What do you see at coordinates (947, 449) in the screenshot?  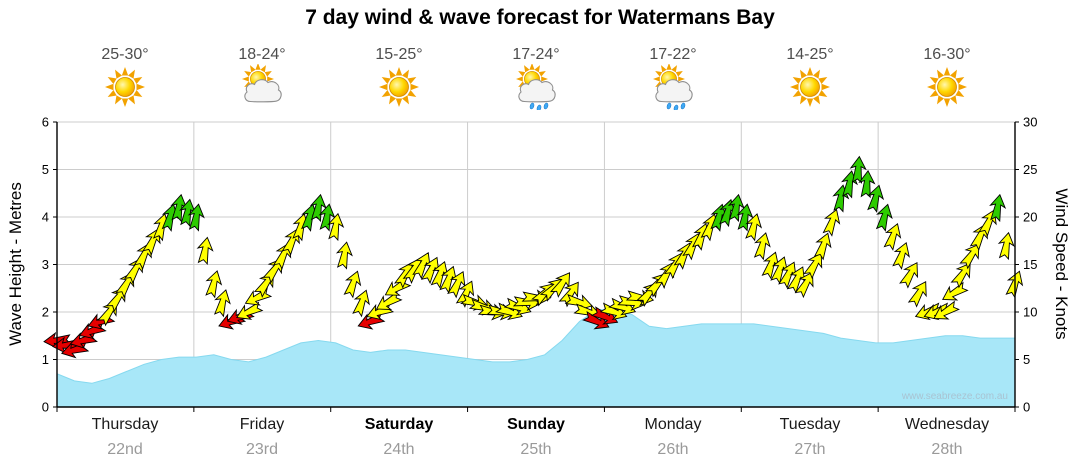 I see `date-label: 28th` at bounding box center [947, 449].